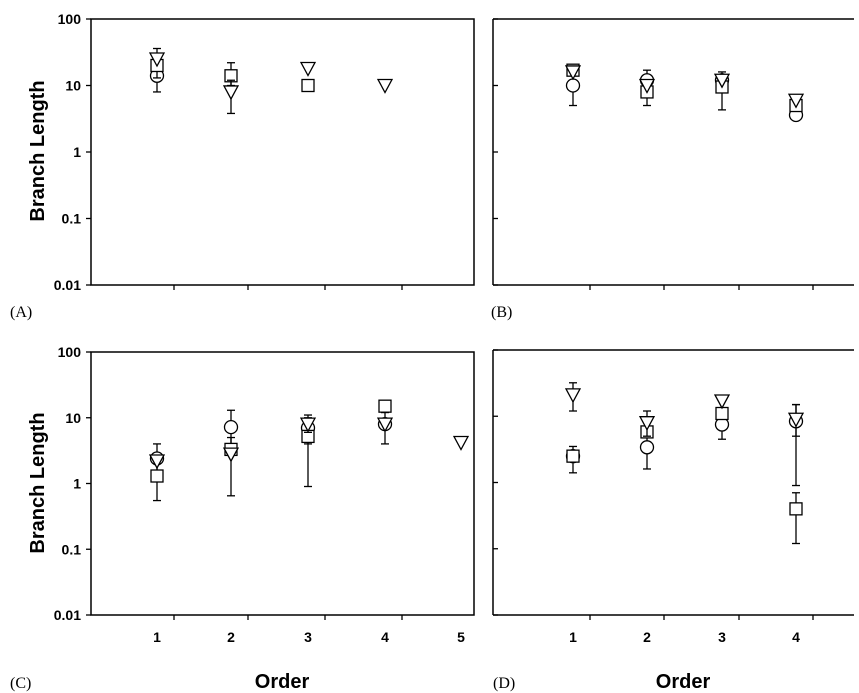 This screenshot has height=693, width=859. What do you see at coordinates (308, 637) in the screenshot?
I see `panel-c-x-tick-label: 3` at bounding box center [308, 637].